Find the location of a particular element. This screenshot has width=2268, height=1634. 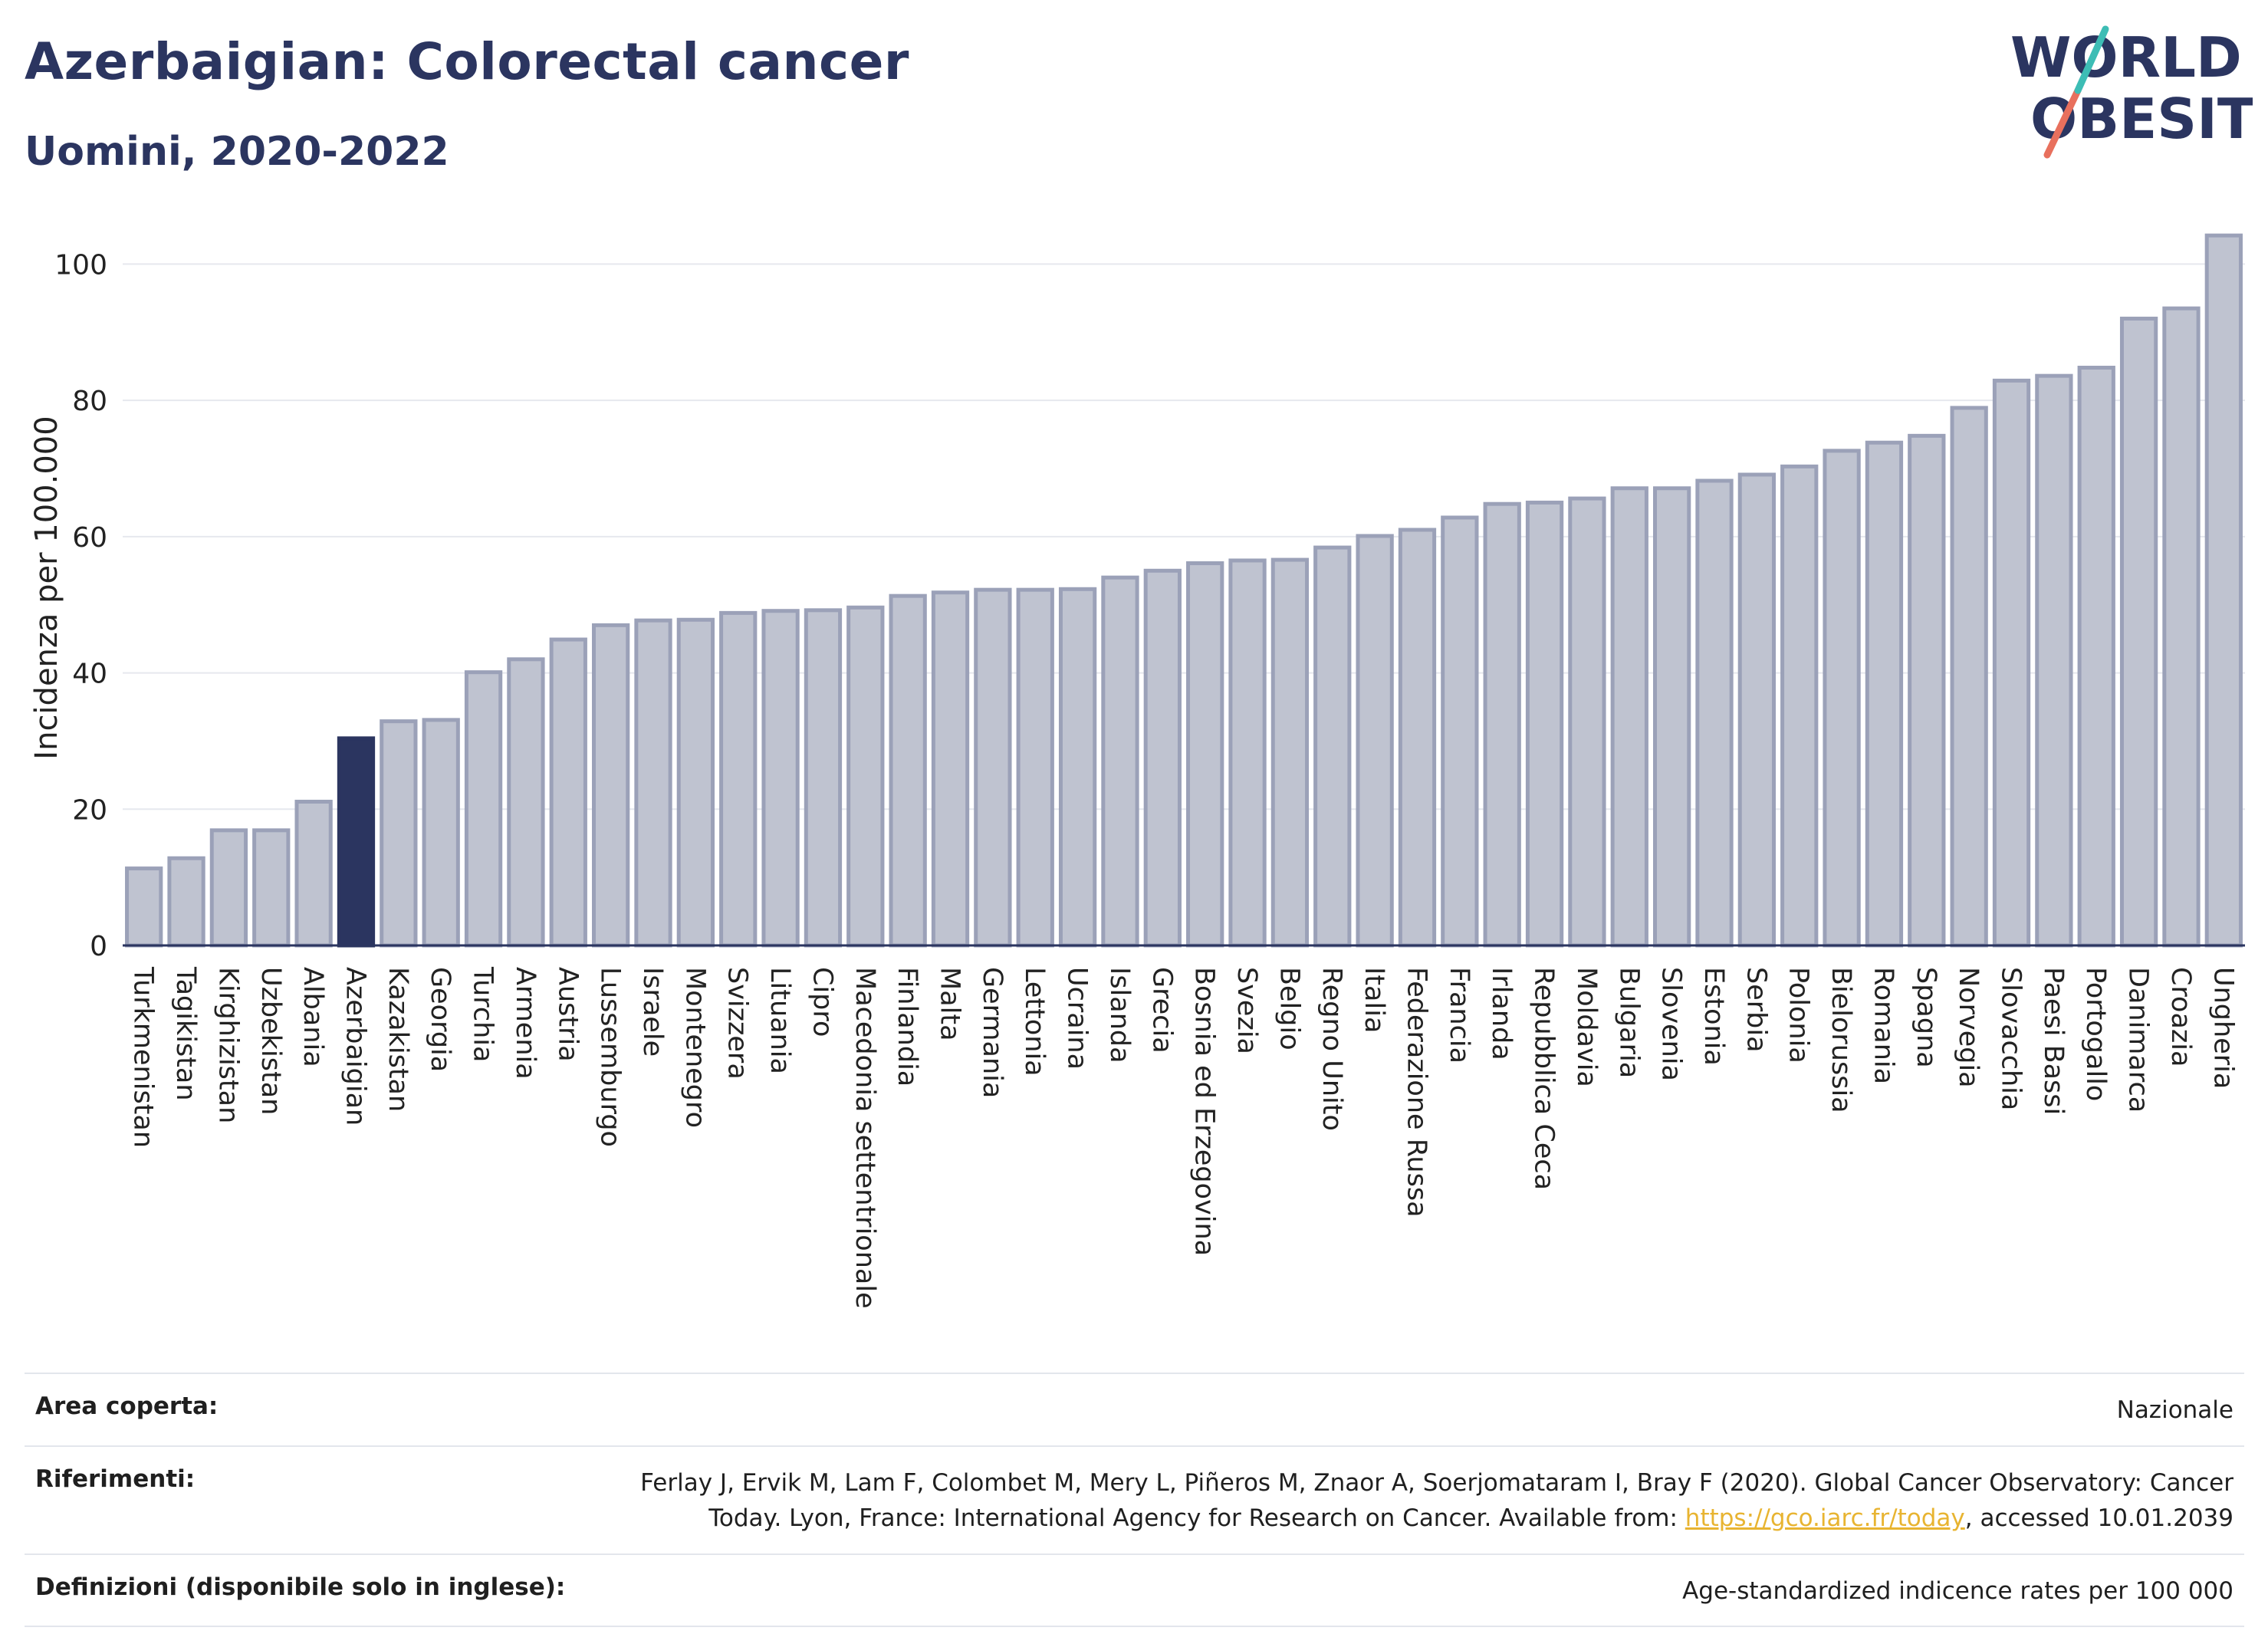

x-tick-label: Turkmenistan is located at coordinates (143, 1057).